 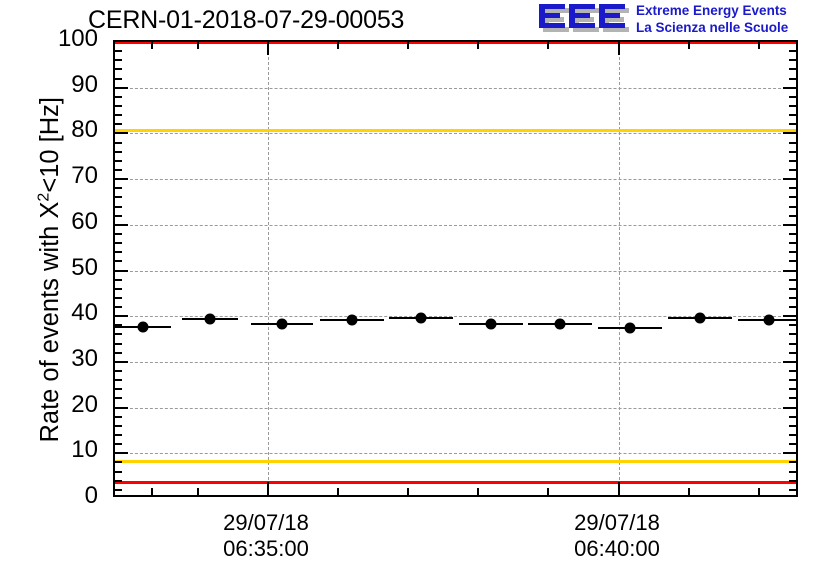 I want to click on y-tick-label: 80, so click(x=84, y=130).